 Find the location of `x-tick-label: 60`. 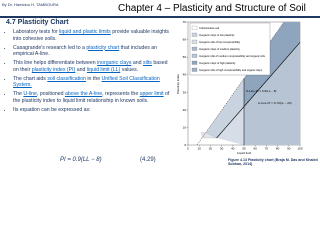

x-tick-label: 60 is located at coordinates (256, 149).